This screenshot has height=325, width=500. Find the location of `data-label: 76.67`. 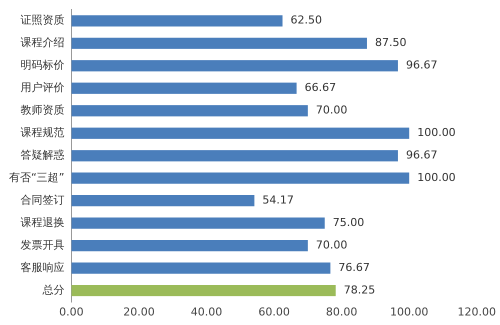

data-label: 76.67 is located at coordinates (354, 267).